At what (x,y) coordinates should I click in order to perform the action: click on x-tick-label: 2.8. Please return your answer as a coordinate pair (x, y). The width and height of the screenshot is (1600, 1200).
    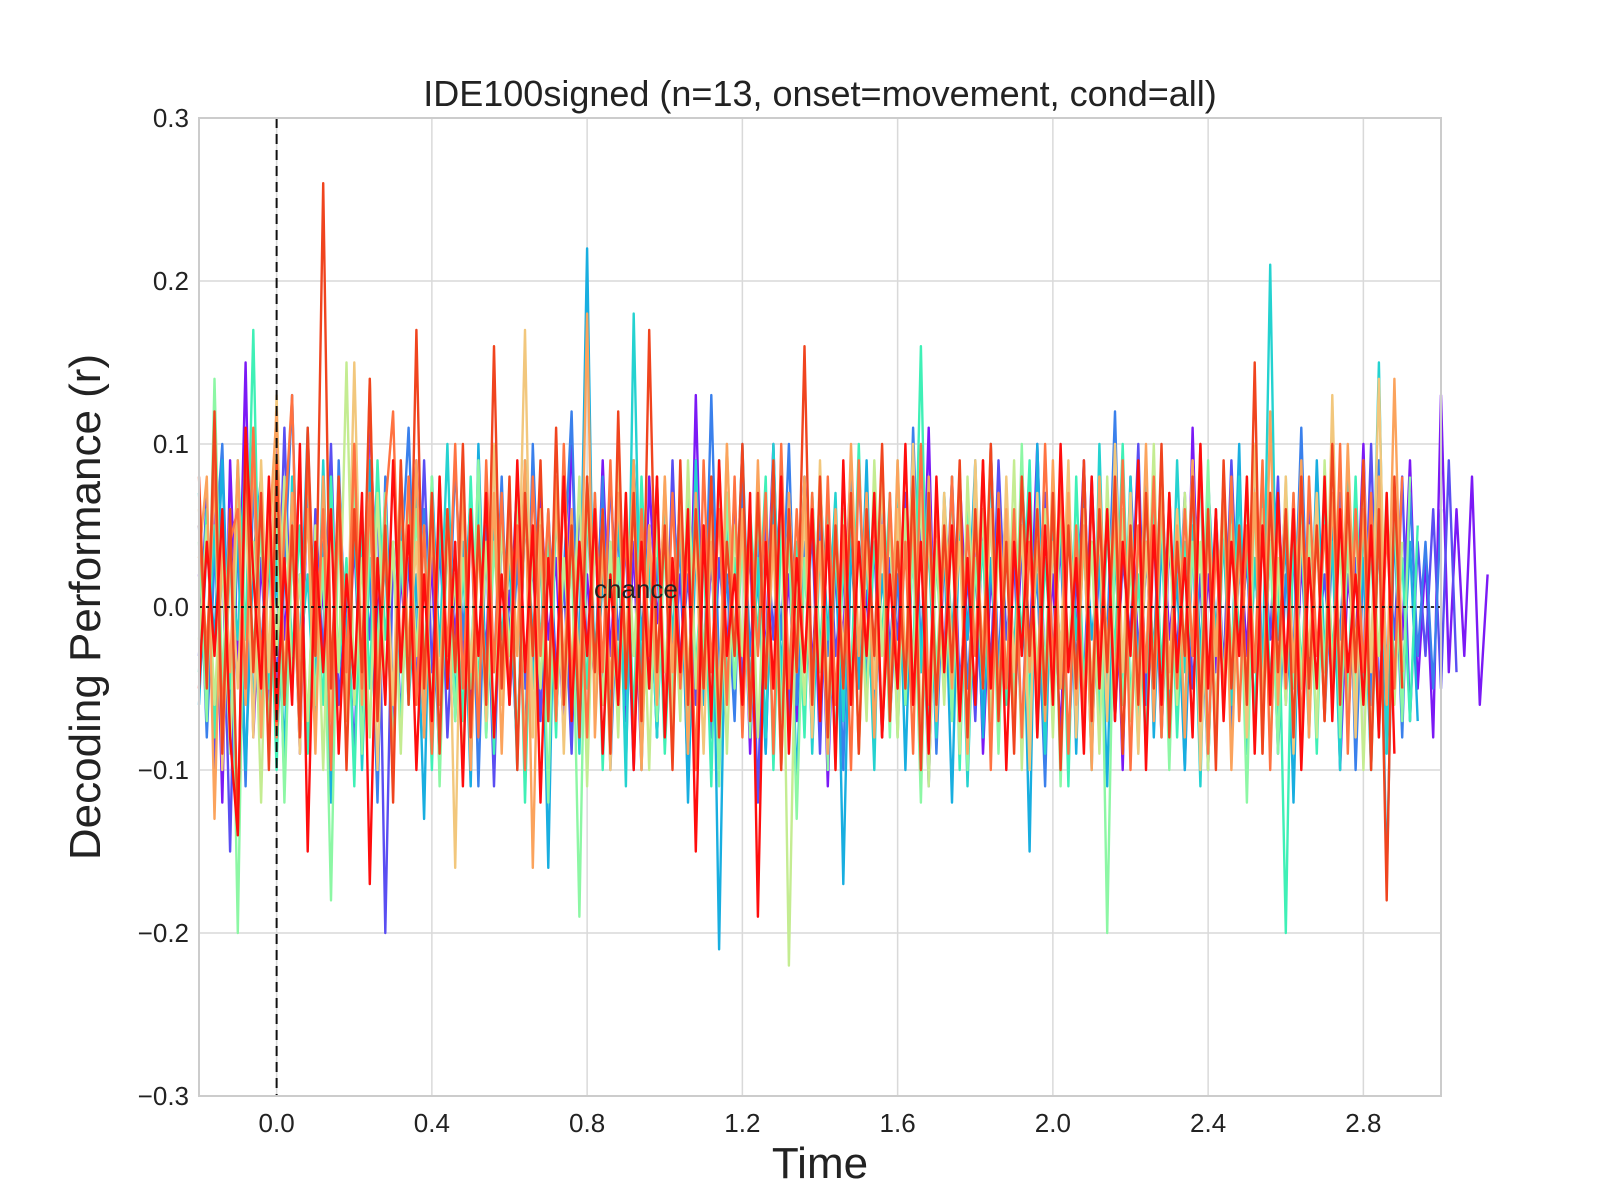
    Looking at the image, I should click on (1363, 1123).